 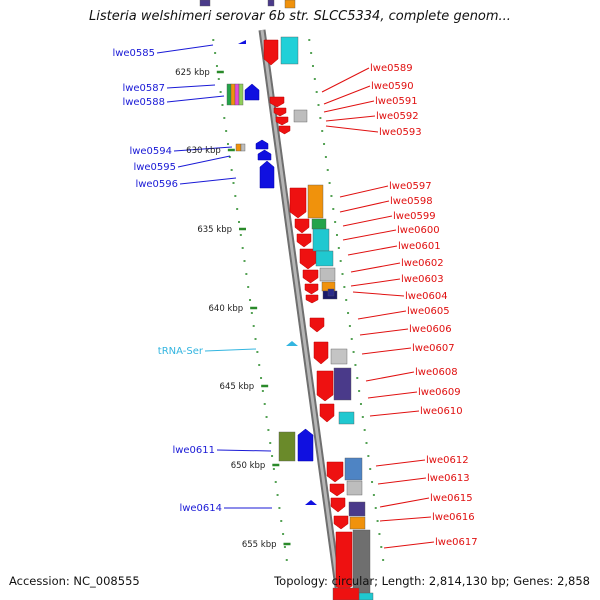 What do you see at coordinates (414, 216) in the screenshot?
I see `gene-label: lwe0599` at bounding box center [414, 216].